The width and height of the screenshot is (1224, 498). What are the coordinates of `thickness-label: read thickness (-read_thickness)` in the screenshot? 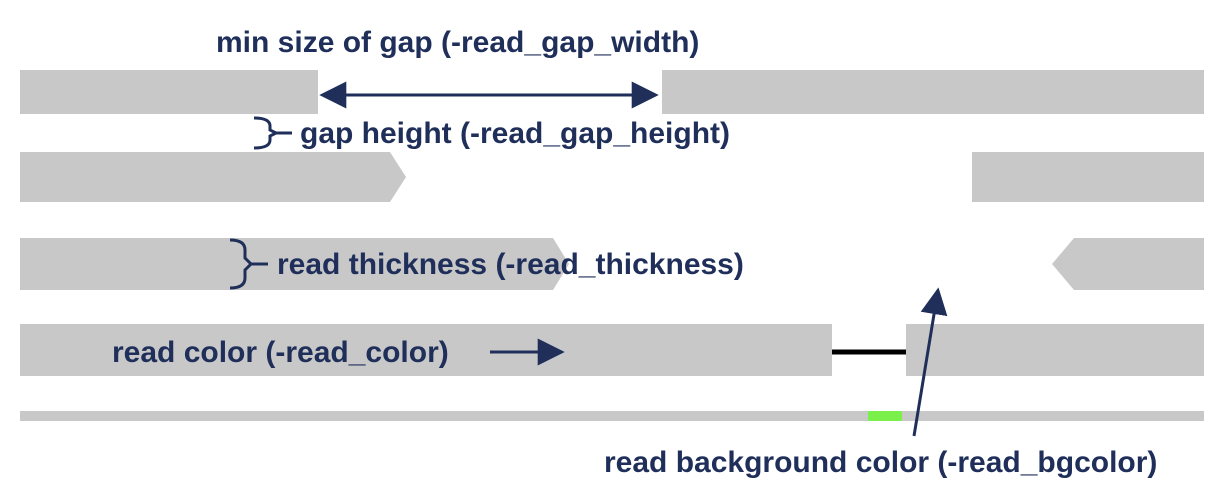 It's located at (510, 264).